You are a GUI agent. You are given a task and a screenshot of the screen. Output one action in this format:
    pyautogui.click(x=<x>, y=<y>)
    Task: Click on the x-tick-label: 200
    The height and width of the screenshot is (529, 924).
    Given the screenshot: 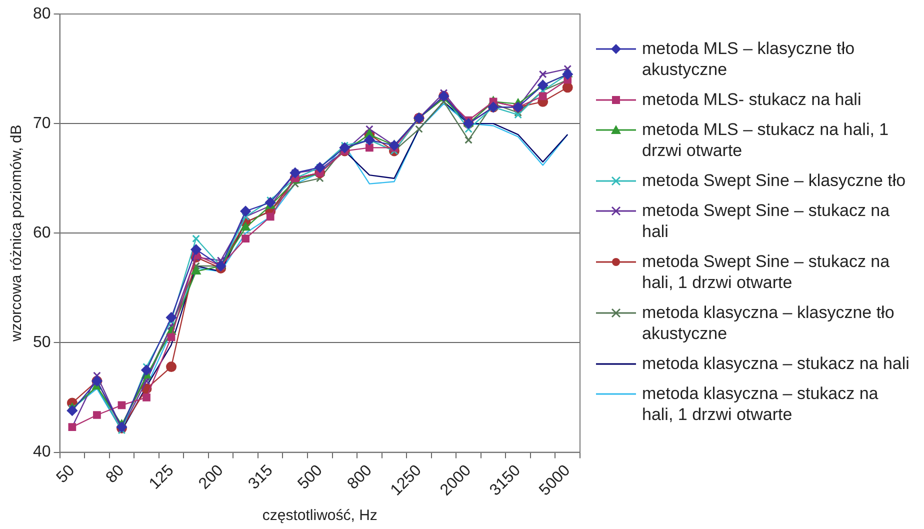 What is the action you would take?
    pyautogui.click(x=211, y=477)
    